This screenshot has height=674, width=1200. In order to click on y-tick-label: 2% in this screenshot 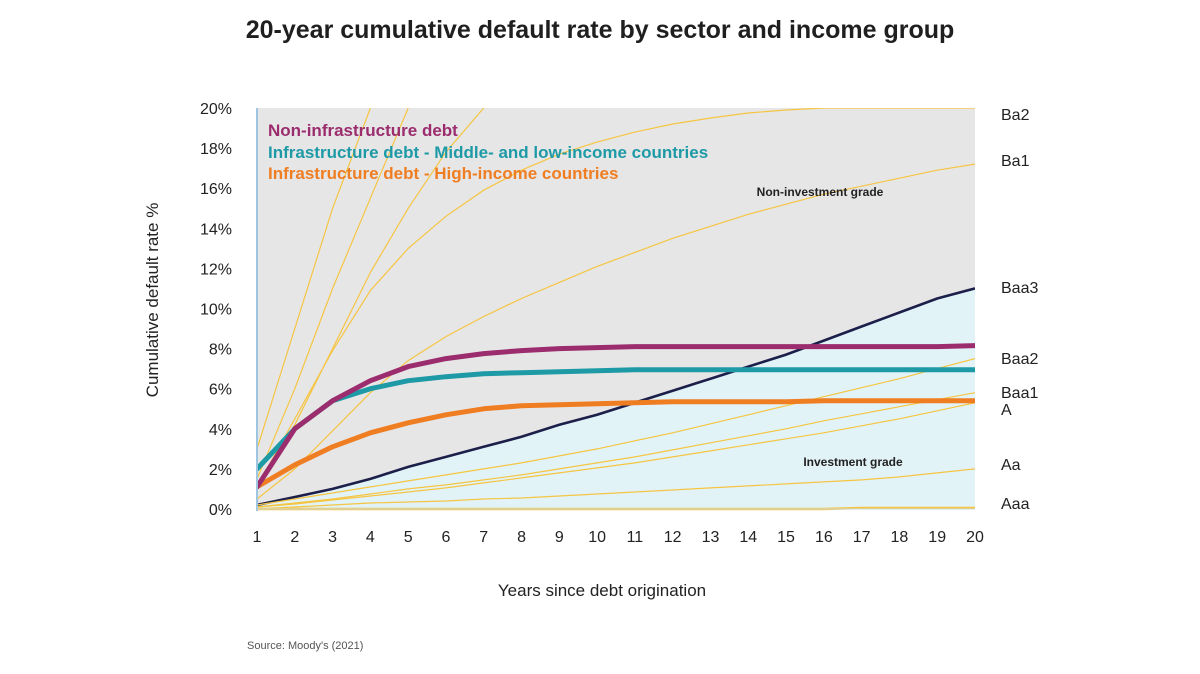, I will do `click(220, 470)`.